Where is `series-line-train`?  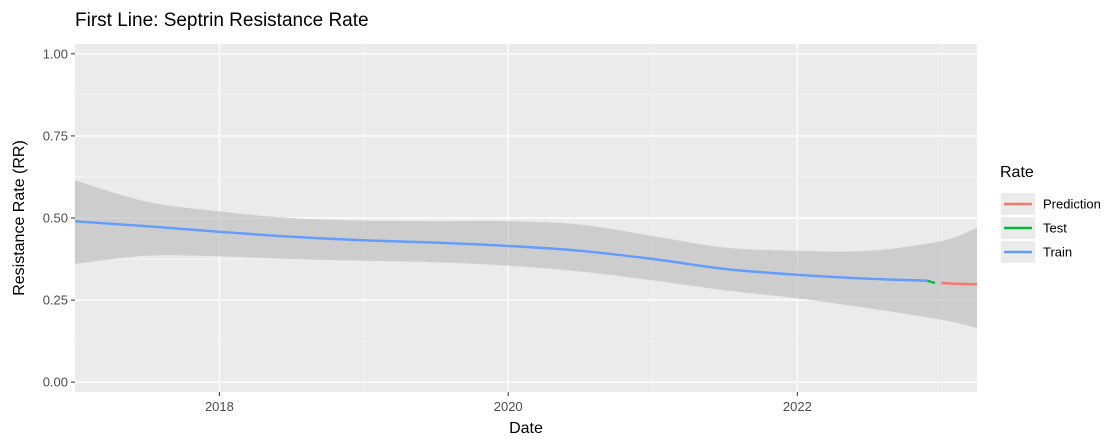
series-line-train is located at coordinates (501, 251).